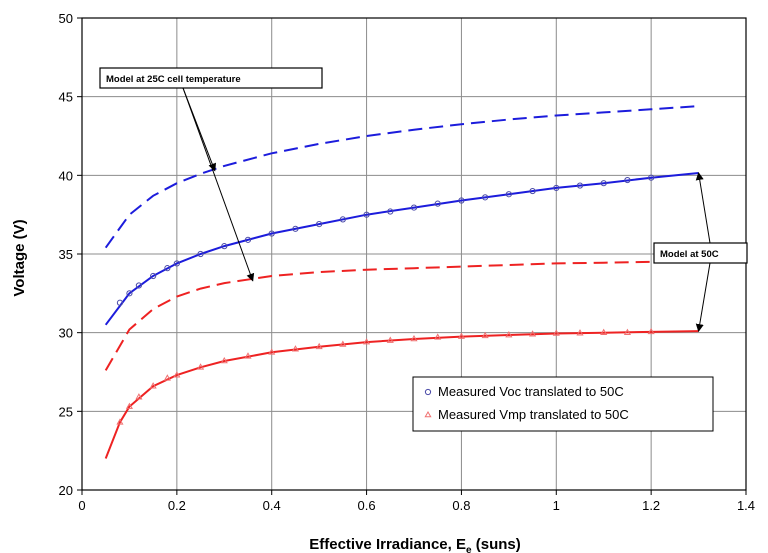  Describe the element at coordinates (173, 79) in the screenshot. I see `annotation-text: Model at 25C cell temperature` at that location.